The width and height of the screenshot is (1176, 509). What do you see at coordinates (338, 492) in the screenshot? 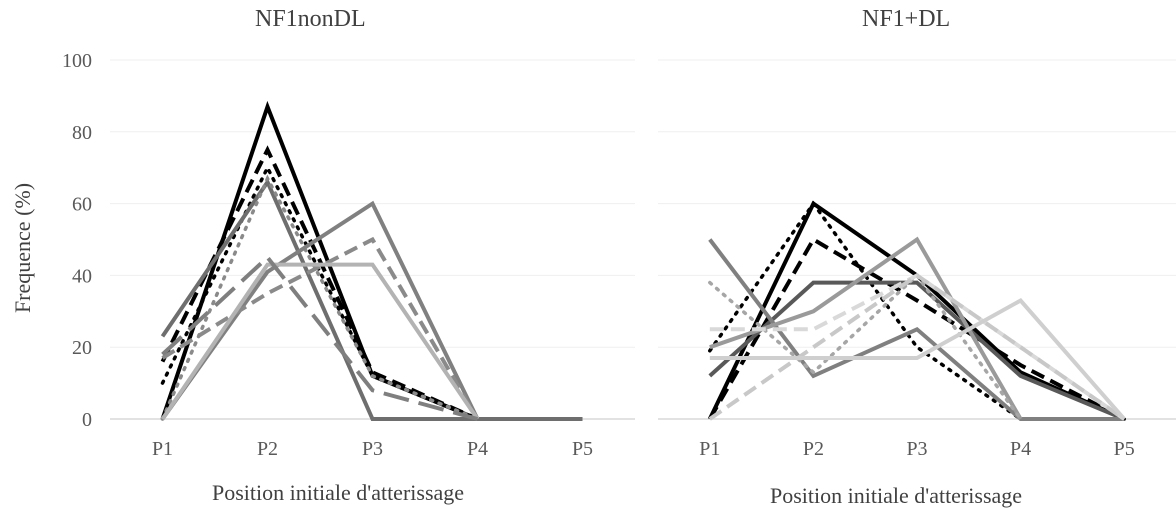
I see `x-axis-label-left: Position initiale d'atterissage` at bounding box center [338, 492].